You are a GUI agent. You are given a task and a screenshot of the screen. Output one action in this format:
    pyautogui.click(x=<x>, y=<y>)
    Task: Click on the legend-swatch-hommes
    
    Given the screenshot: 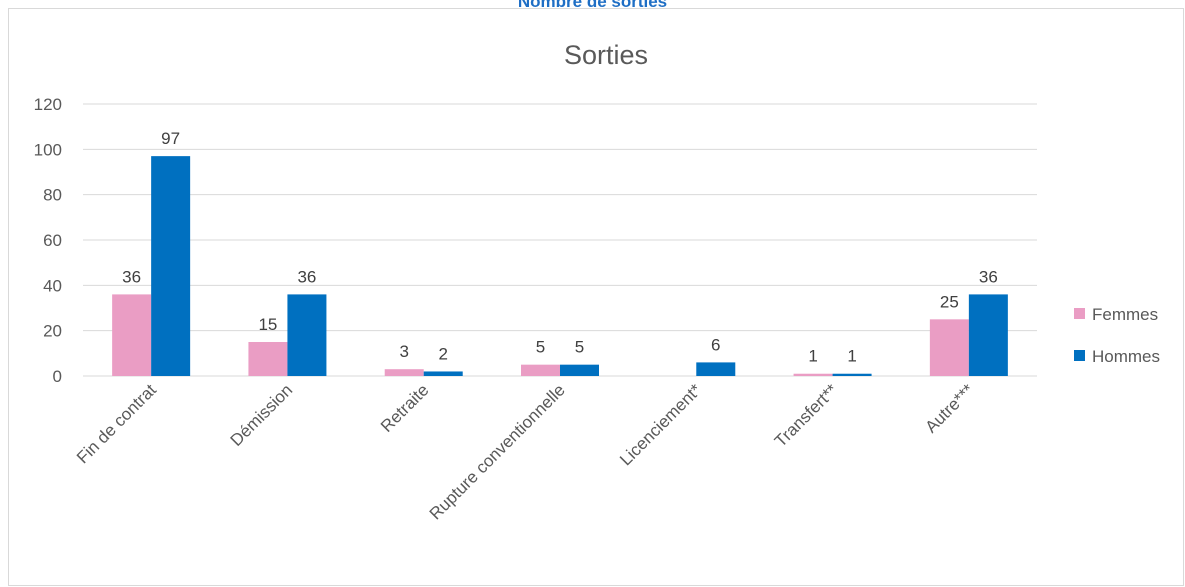 What is the action you would take?
    pyautogui.click(x=1079, y=355)
    